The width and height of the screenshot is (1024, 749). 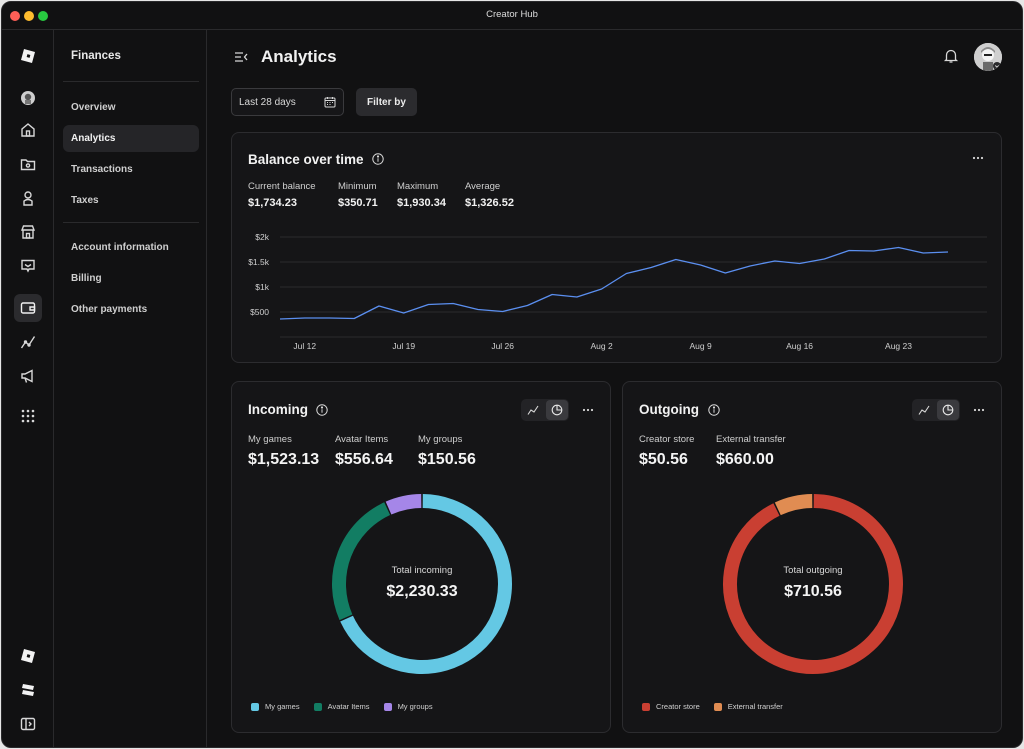 What do you see at coordinates (988, 57) in the screenshot?
I see `profile-avatar` at bounding box center [988, 57].